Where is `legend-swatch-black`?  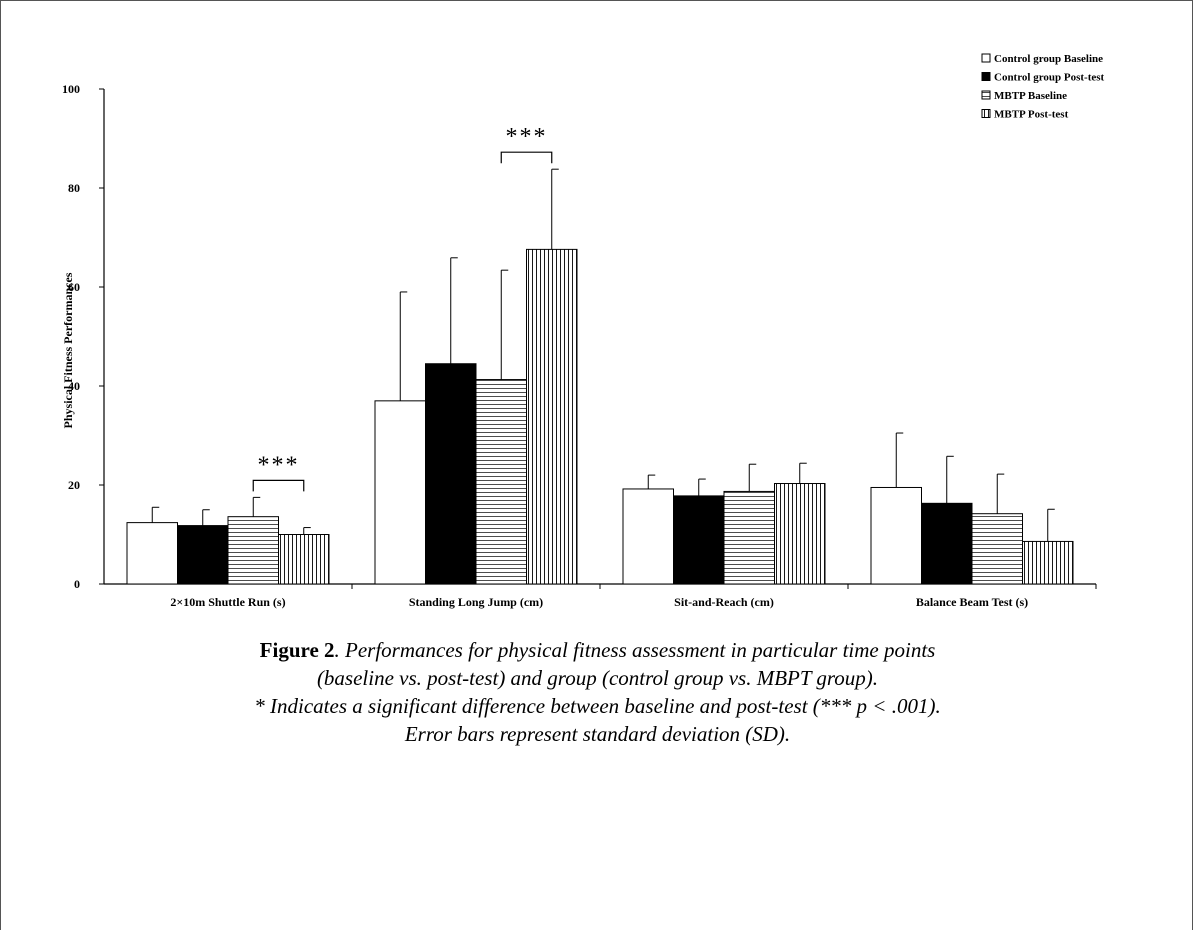 legend-swatch-black is located at coordinates (986, 76).